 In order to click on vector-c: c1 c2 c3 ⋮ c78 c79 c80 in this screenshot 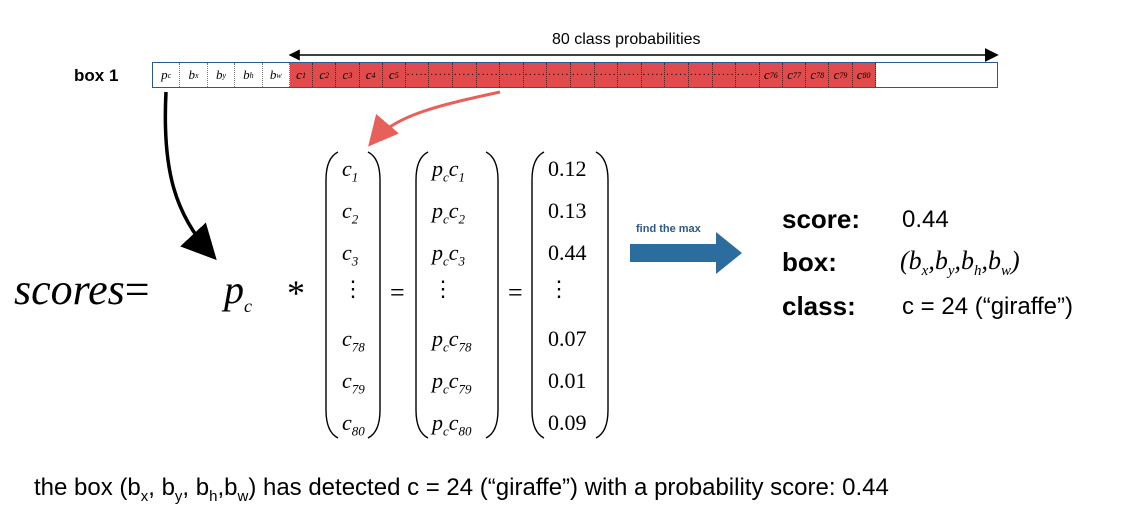, I will do `click(353, 295)`.